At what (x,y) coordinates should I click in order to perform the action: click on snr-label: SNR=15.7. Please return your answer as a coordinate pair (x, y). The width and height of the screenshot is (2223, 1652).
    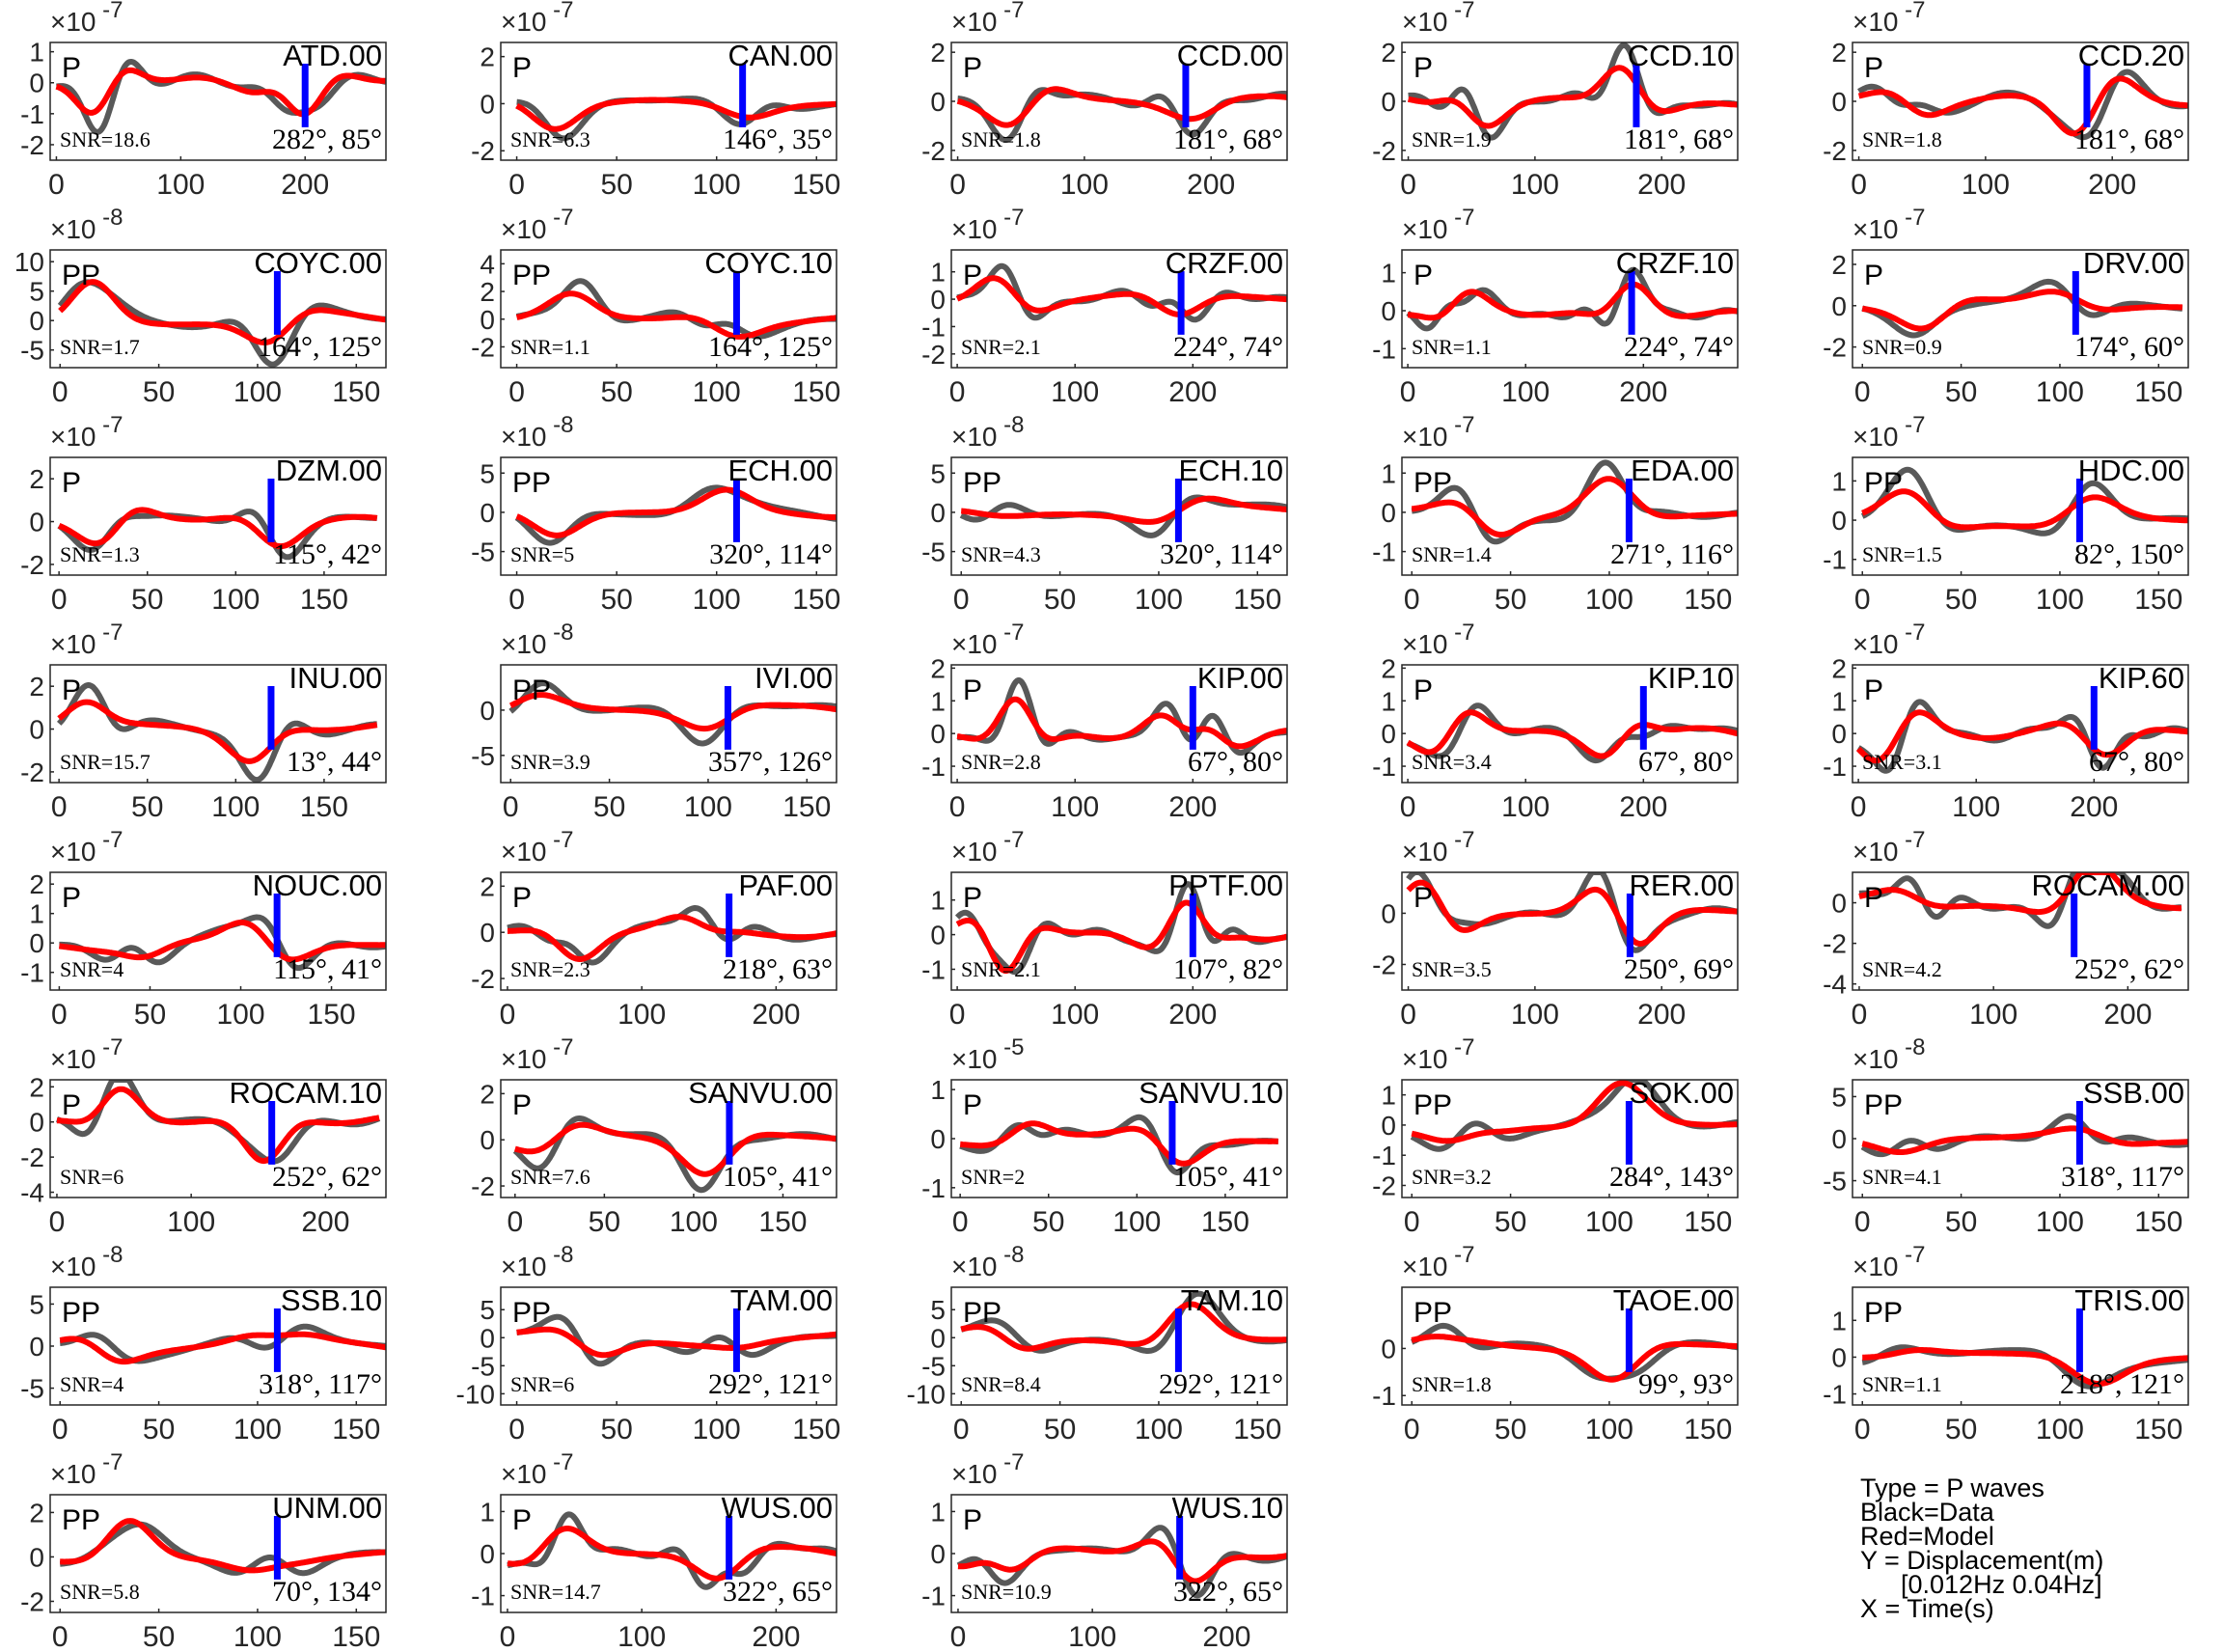
    Looking at the image, I should click on (105, 762).